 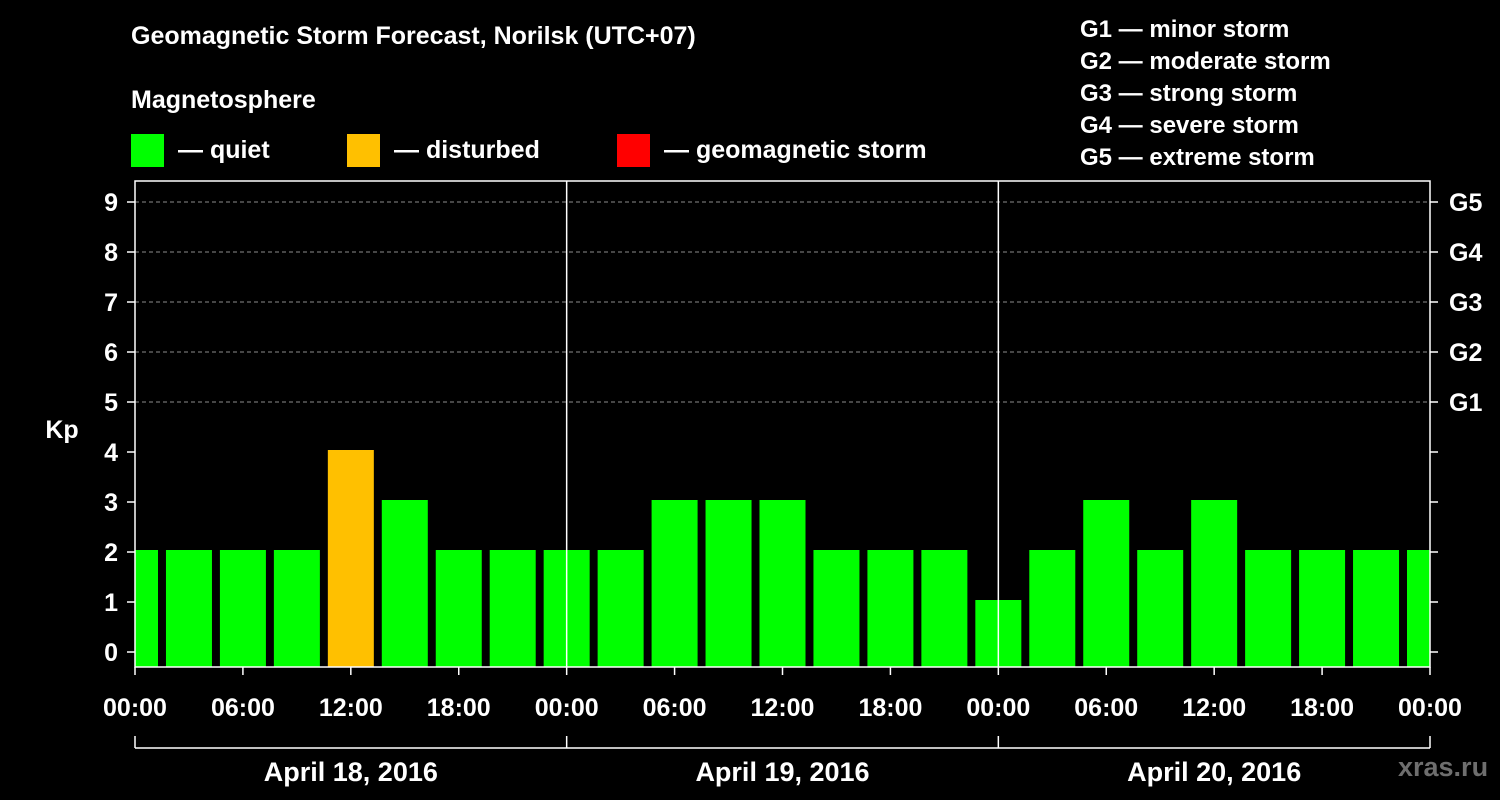 I want to click on storm-scale-g3: G3 — strong storm, so click(x=1189, y=93).